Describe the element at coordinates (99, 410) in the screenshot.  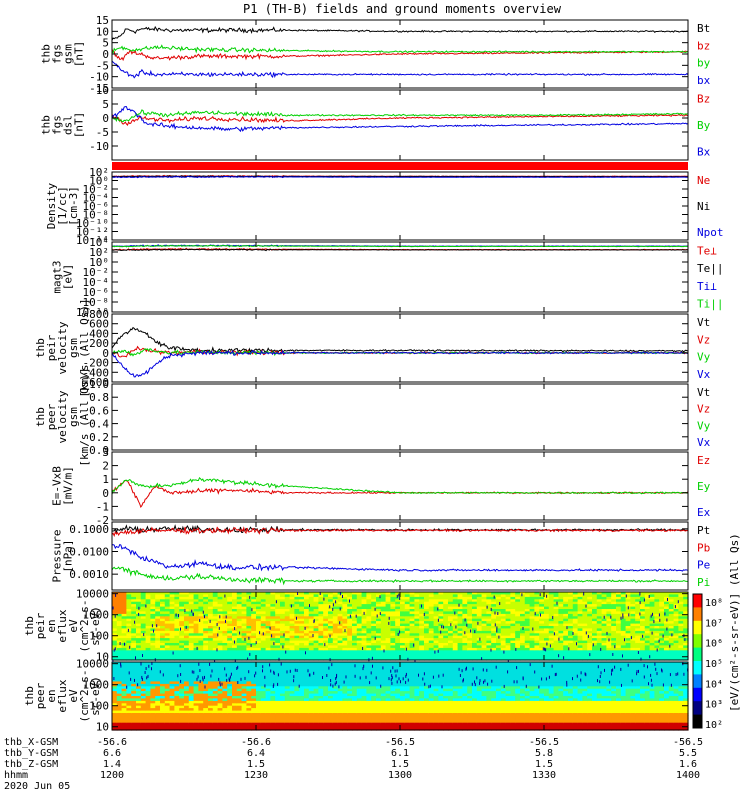
I see `y-tick-label: 0.6` at that location.